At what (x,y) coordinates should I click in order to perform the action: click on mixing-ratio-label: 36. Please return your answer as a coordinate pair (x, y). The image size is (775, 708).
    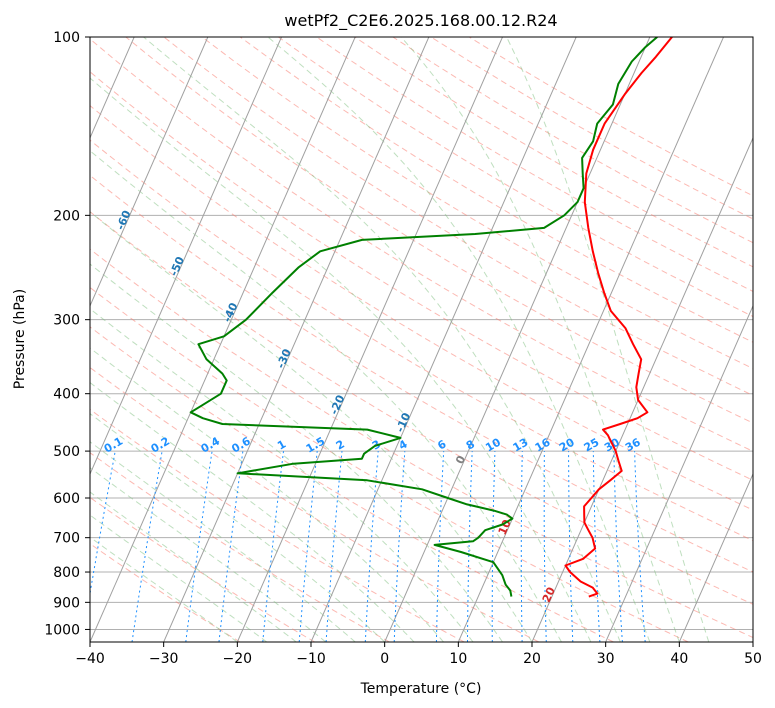
    Looking at the image, I should click on (633, 444).